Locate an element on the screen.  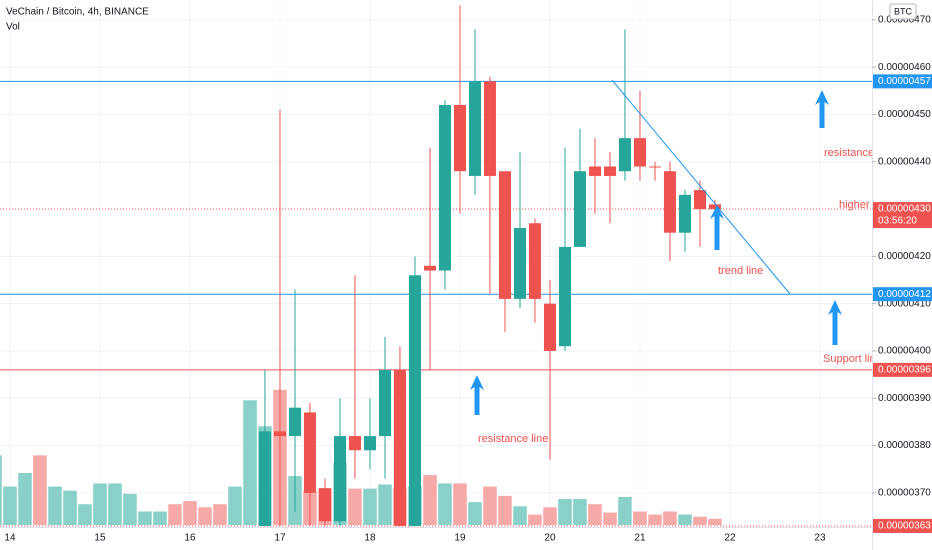
price-level-label: 0.00000396 is located at coordinates (904, 370).